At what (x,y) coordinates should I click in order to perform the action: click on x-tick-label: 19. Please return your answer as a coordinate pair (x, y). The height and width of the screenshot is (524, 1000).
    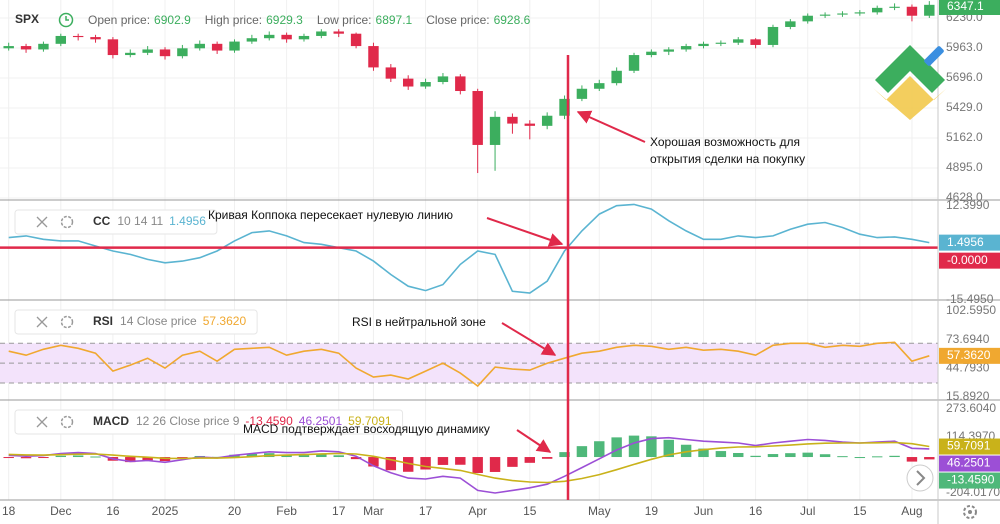
    Looking at the image, I should click on (652, 511).